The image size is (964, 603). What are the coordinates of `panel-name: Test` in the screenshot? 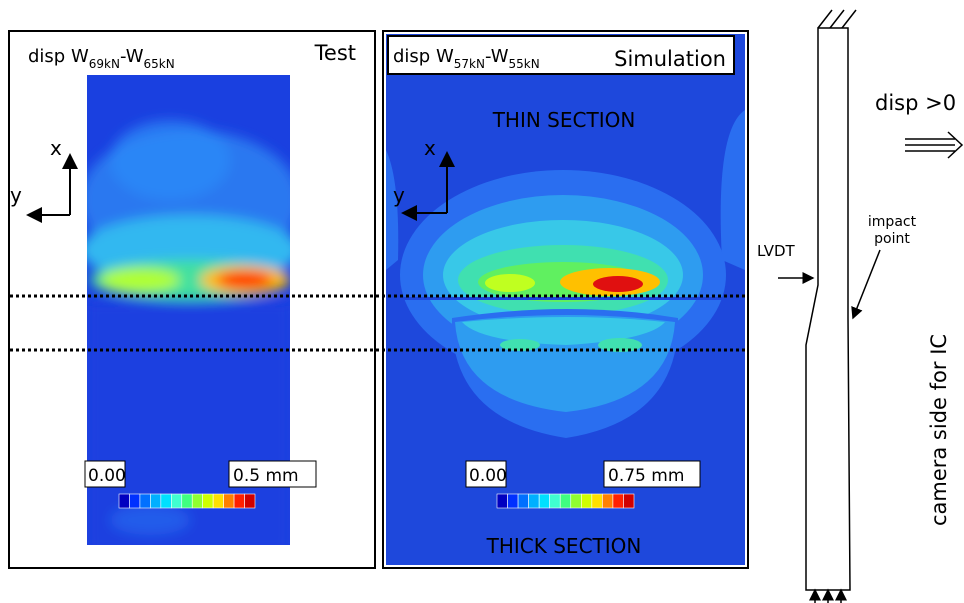 It's located at (335, 53).